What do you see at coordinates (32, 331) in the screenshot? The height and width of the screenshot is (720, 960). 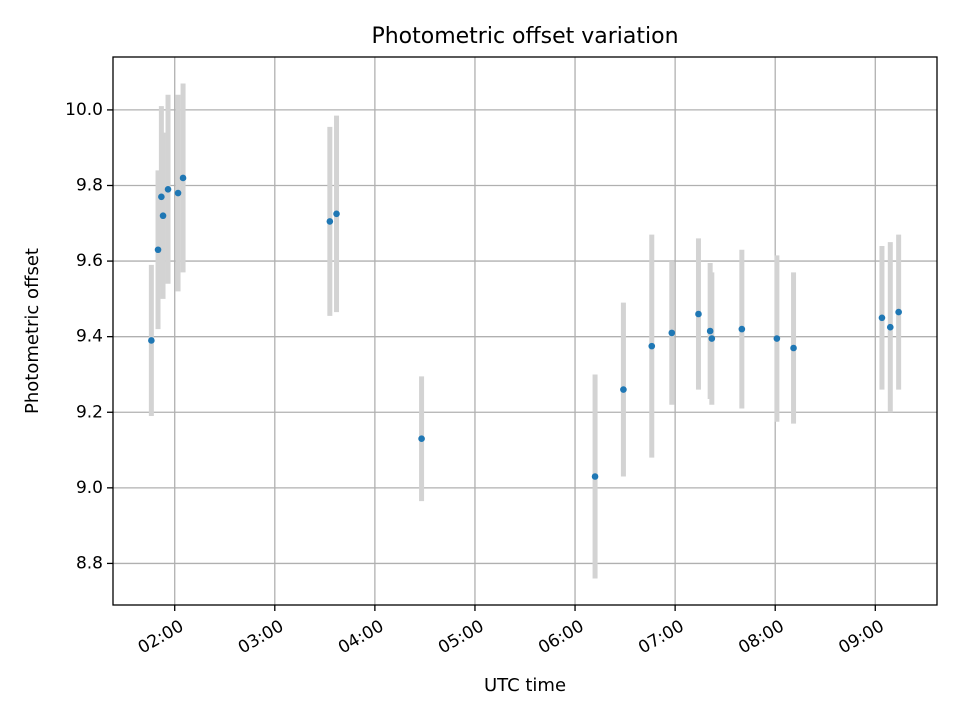 I see `y-axis-label: Photometric offset` at bounding box center [32, 331].